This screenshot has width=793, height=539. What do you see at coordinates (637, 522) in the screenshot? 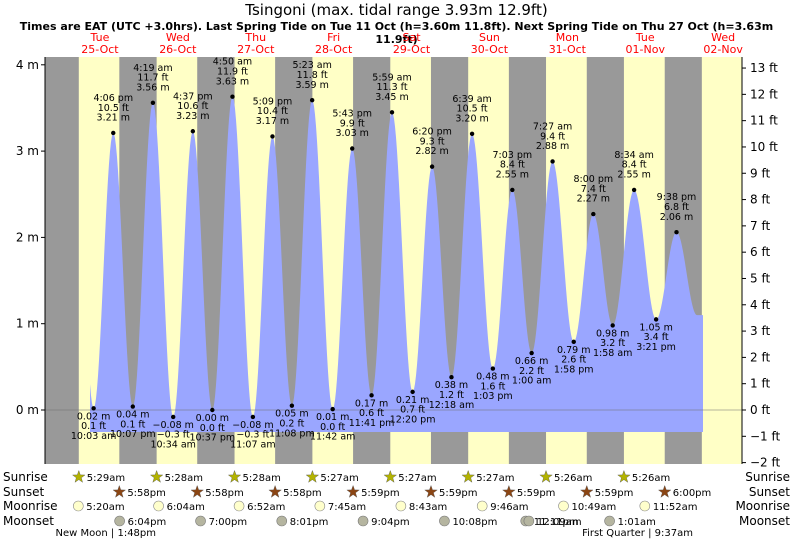
I see `moonset-time: 1:01am` at bounding box center [637, 522].